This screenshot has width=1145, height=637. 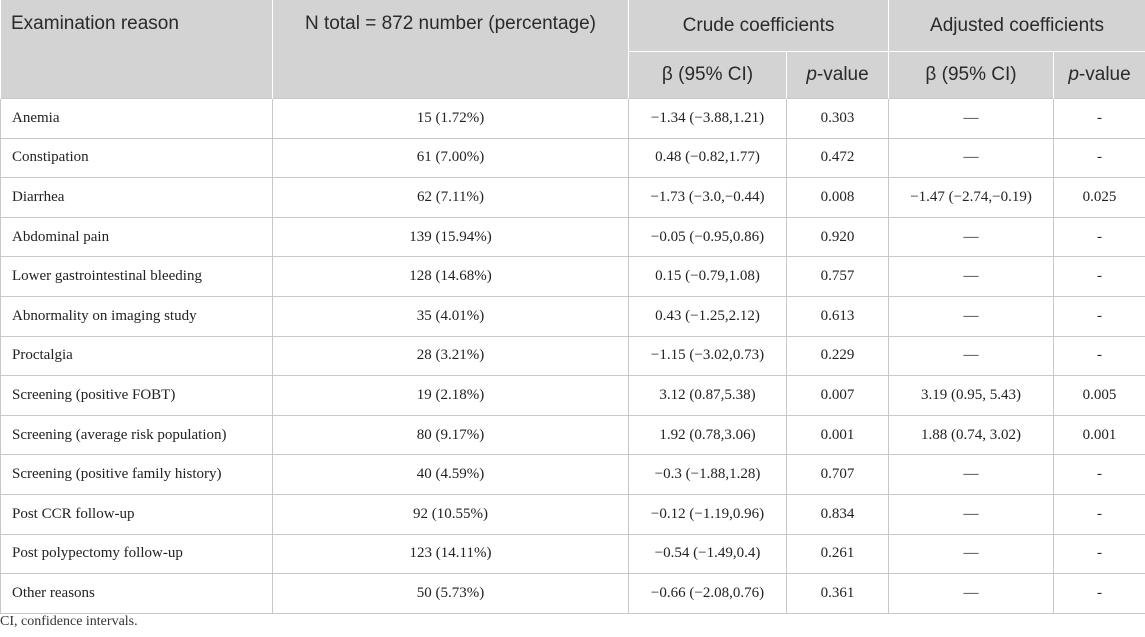 What do you see at coordinates (450, 197) in the screenshot?
I see `cell-n-percentage: 62 (7.11%)` at bounding box center [450, 197].